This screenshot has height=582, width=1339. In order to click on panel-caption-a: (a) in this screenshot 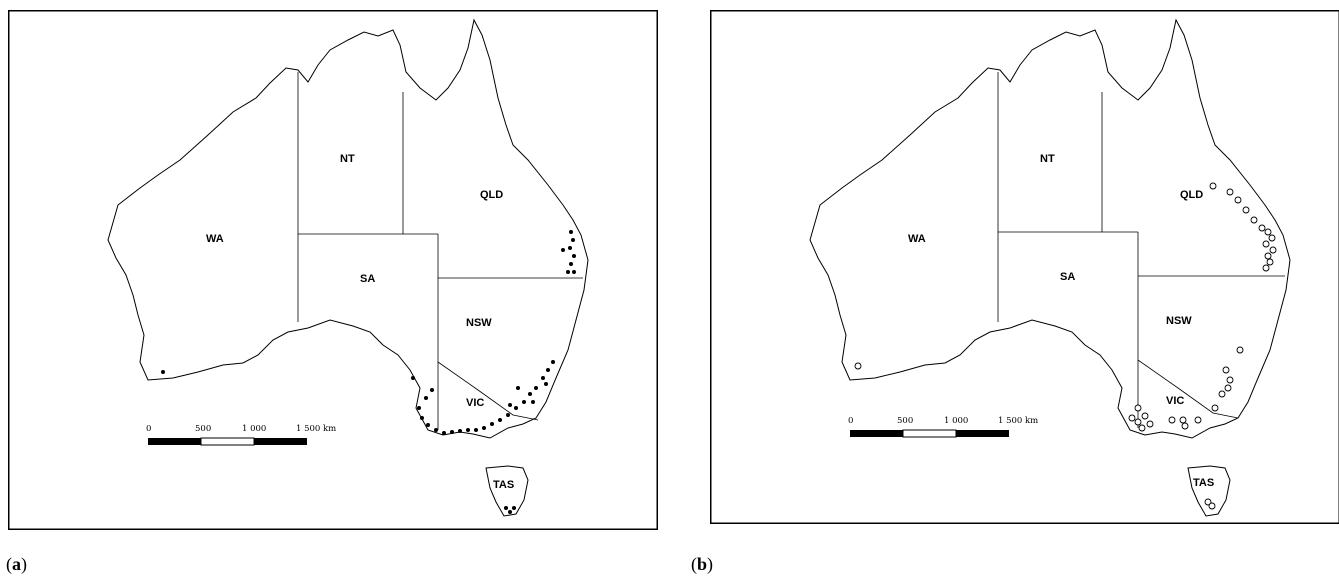, I will do `click(16, 564)`.